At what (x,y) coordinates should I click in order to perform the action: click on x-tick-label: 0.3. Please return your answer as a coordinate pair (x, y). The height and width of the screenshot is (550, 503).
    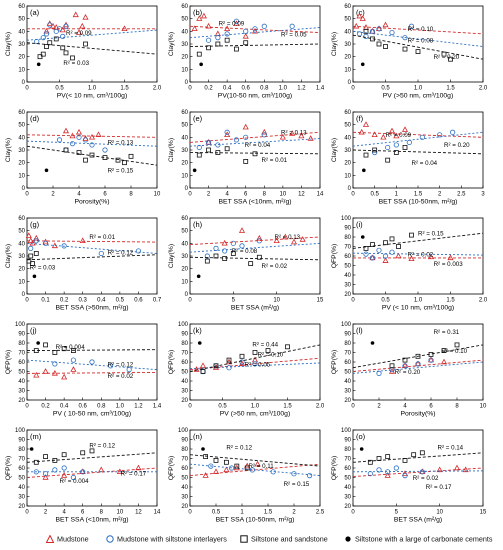
    Looking at the image, I should click on (83, 301).